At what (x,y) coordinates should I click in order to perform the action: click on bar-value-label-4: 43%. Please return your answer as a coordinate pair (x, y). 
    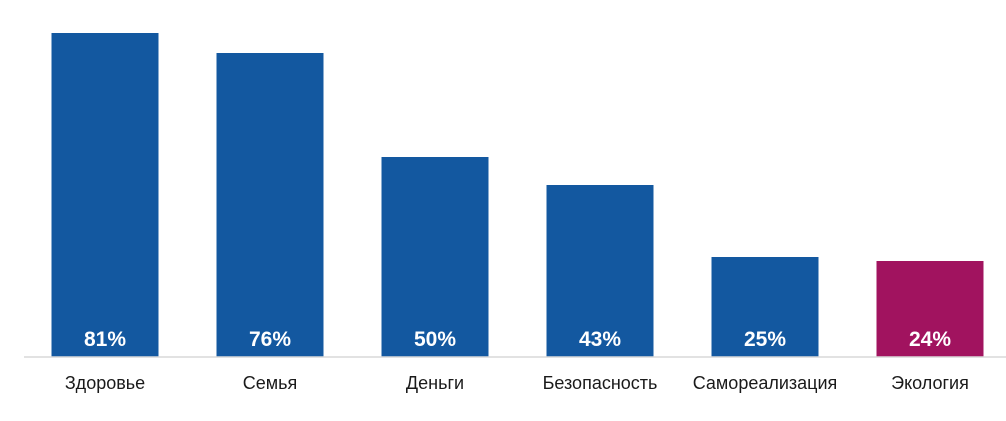
    Looking at the image, I should click on (600, 339).